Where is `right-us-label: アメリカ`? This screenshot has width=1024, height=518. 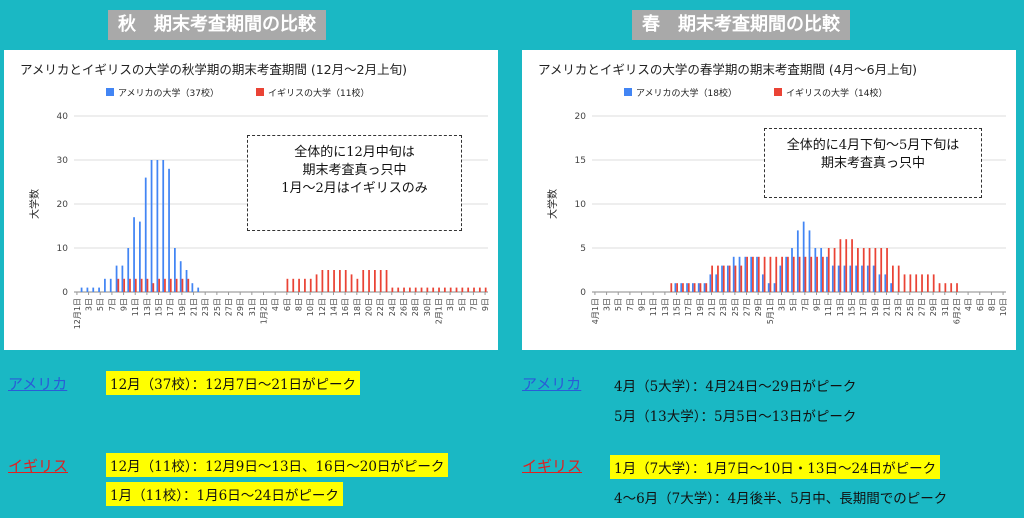
right-us-label: アメリカ is located at coordinates (552, 384).